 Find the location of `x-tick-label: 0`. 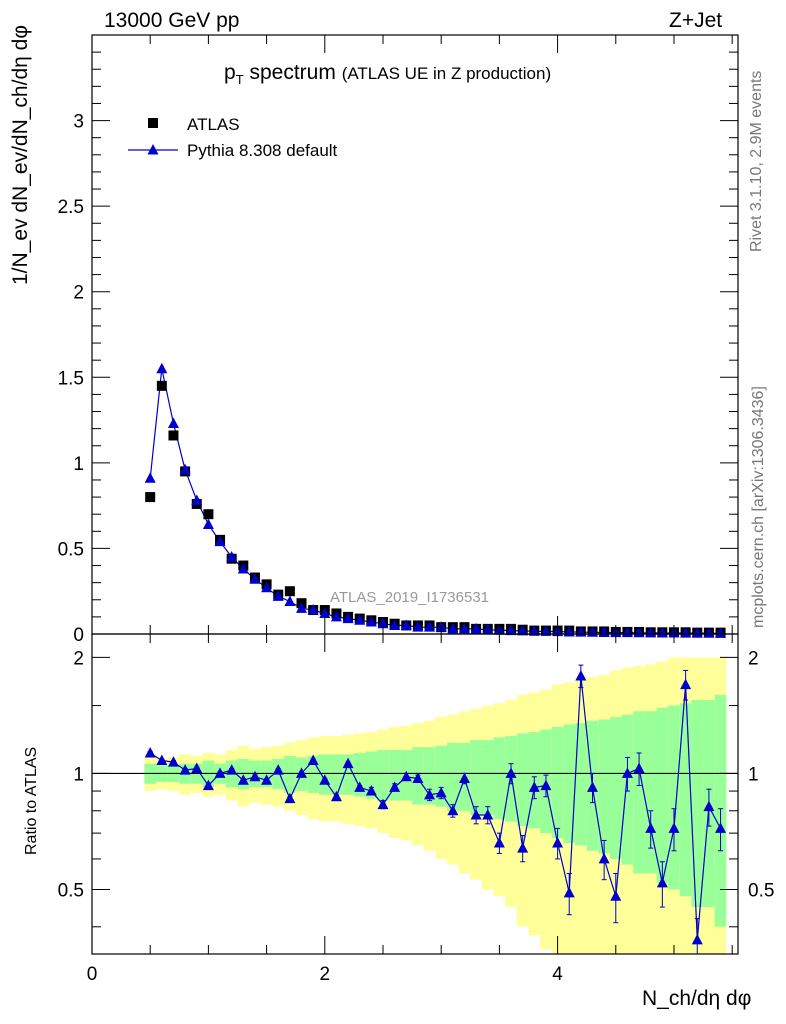

x-tick-label: 0 is located at coordinates (92, 974).